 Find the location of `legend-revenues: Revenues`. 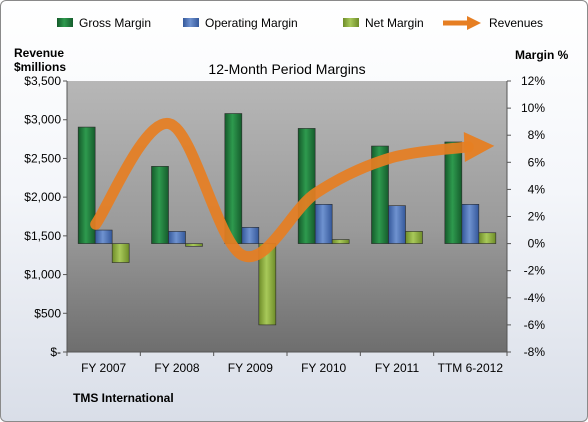

legend-revenues: Revenues is located at coordinates (516, 23).